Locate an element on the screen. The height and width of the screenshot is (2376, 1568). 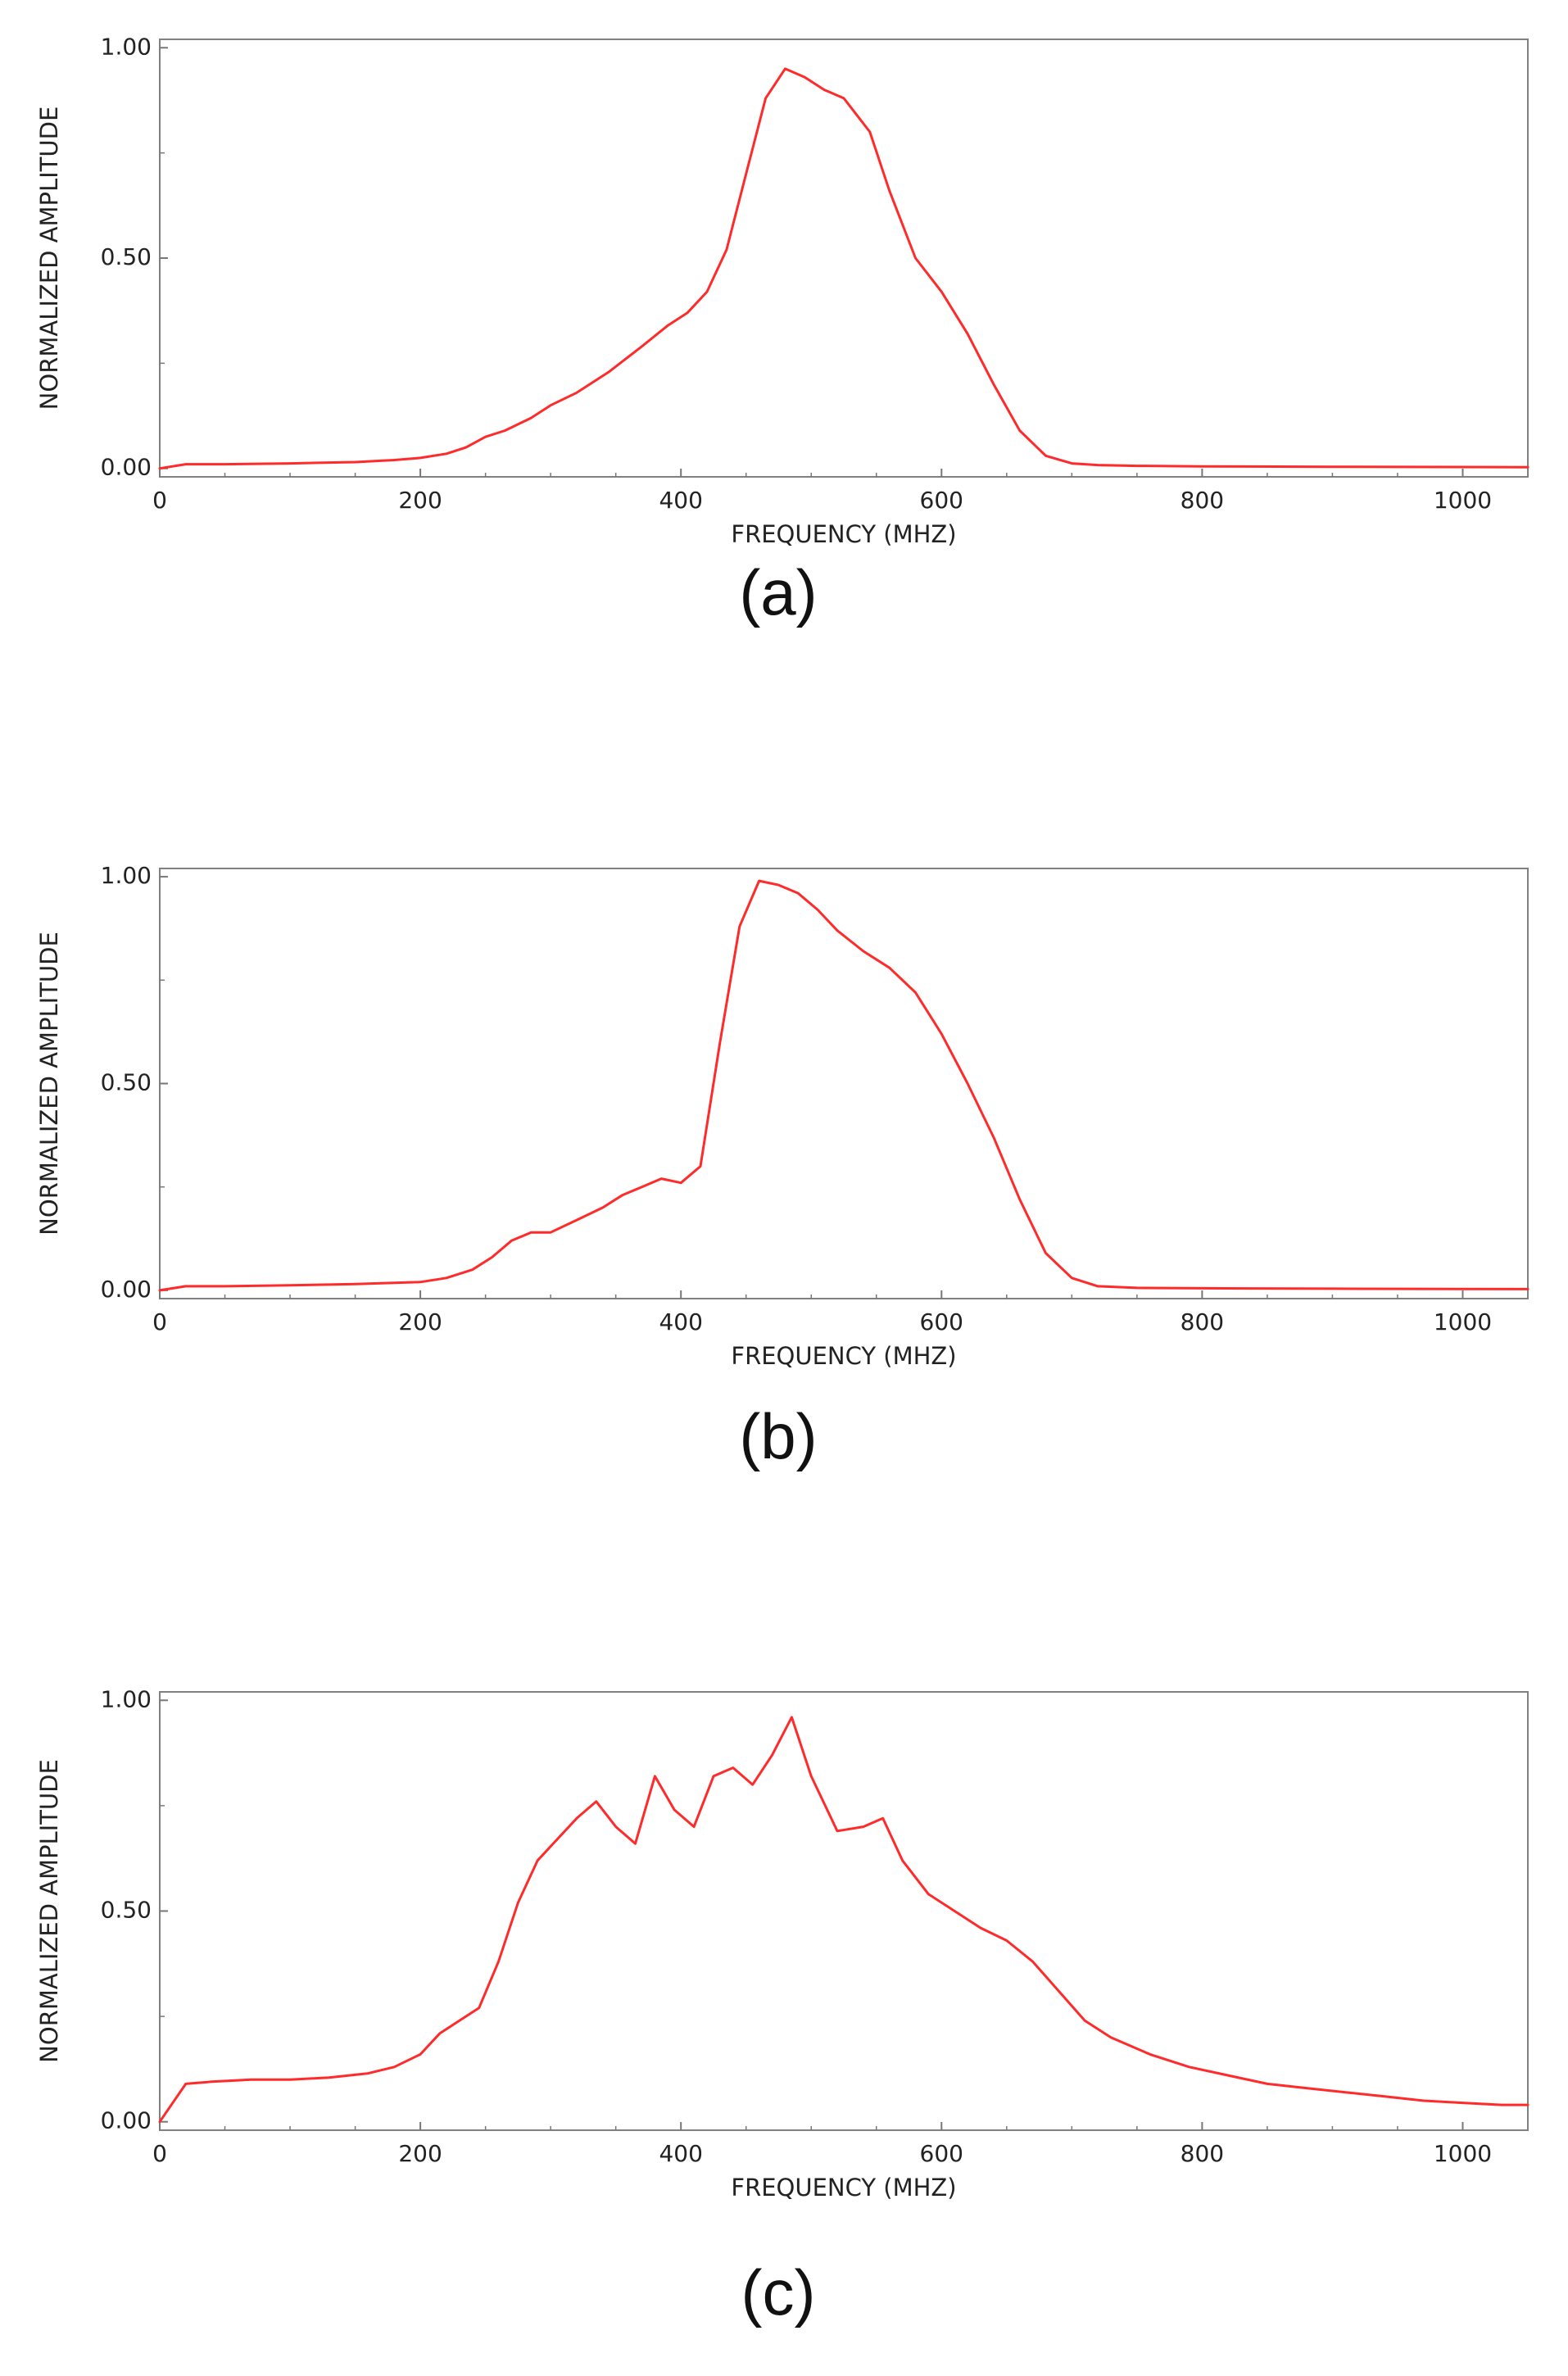
panel-caption: (c) is located at coordinates (779, 2292).